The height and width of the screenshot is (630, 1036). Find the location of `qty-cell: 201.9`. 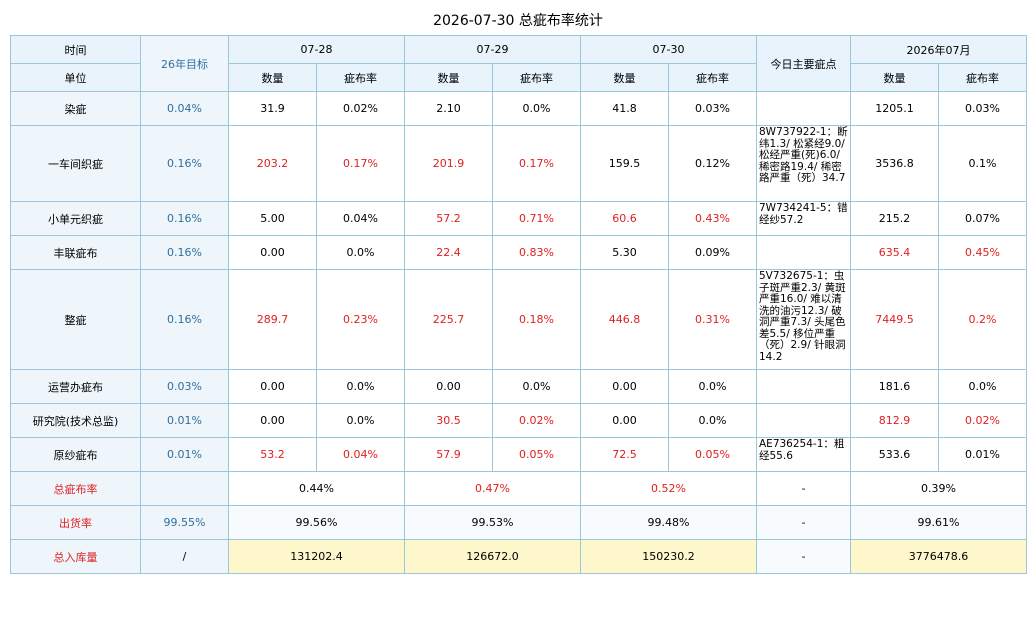

qty-cell: 201.9 is located at coordinates (448, 163).